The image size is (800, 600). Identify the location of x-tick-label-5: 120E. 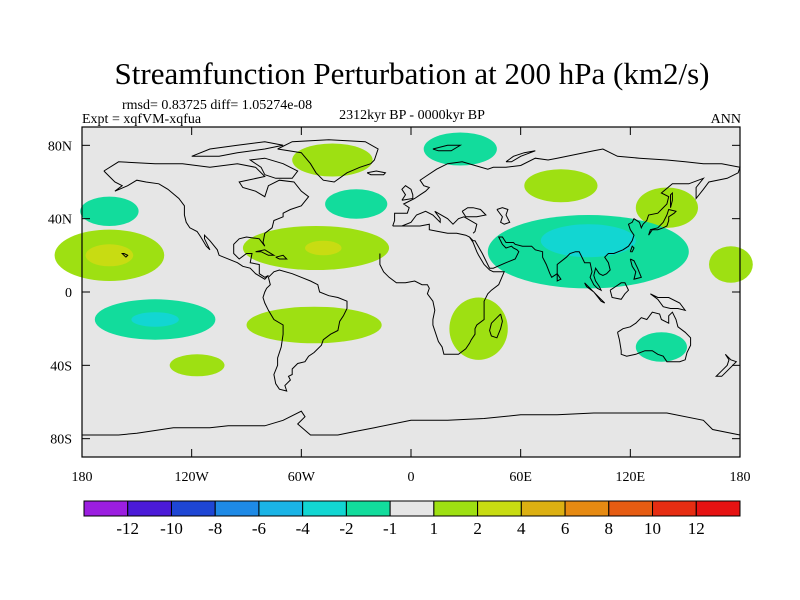
(631, 477).